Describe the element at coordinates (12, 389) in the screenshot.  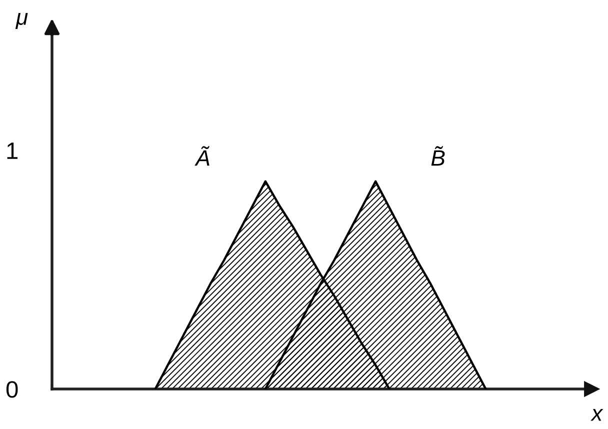
I see `y-tick-label: 0` at that location.